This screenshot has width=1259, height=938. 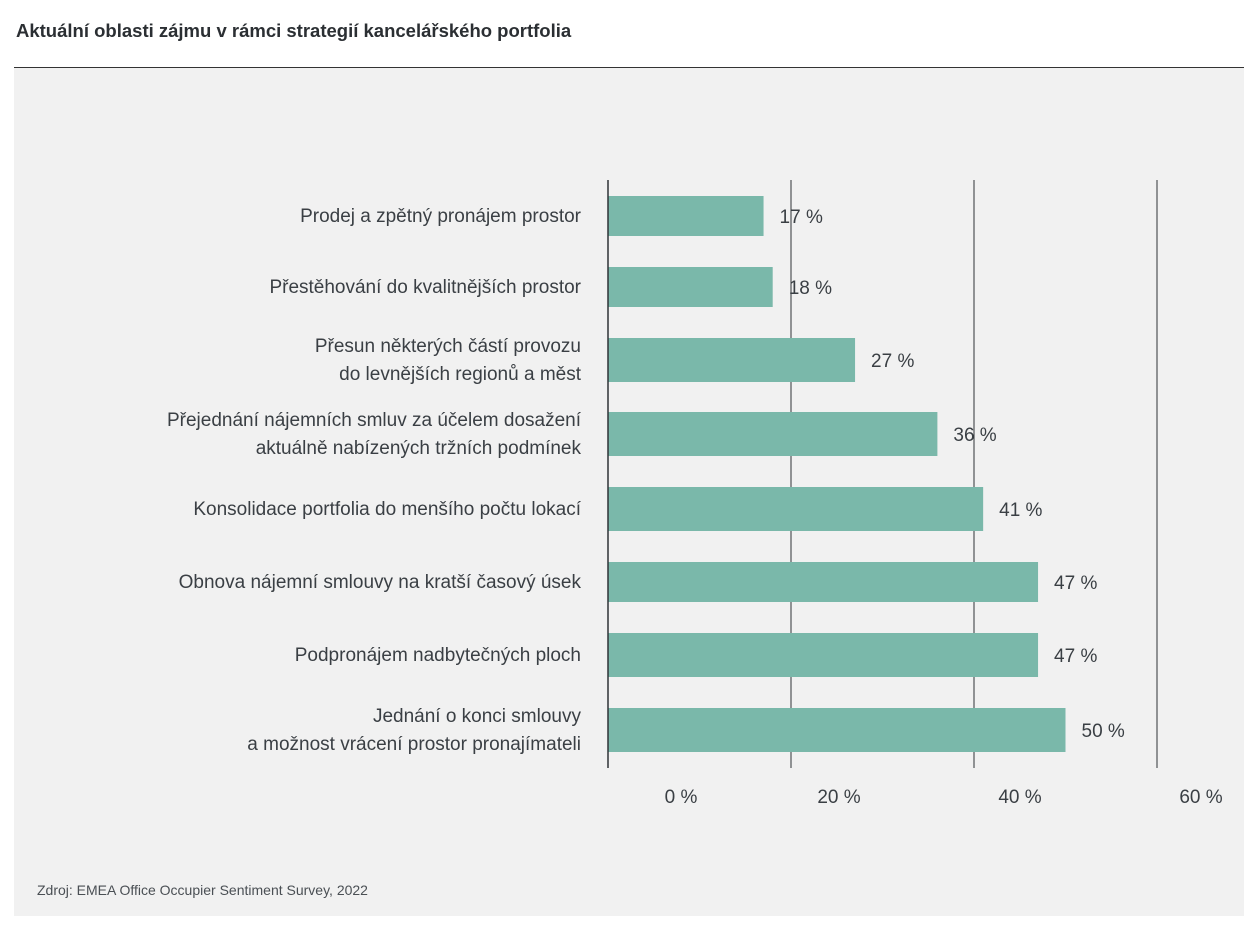 I want to click on value-label: 41 %, so click(x=1020, y=510).